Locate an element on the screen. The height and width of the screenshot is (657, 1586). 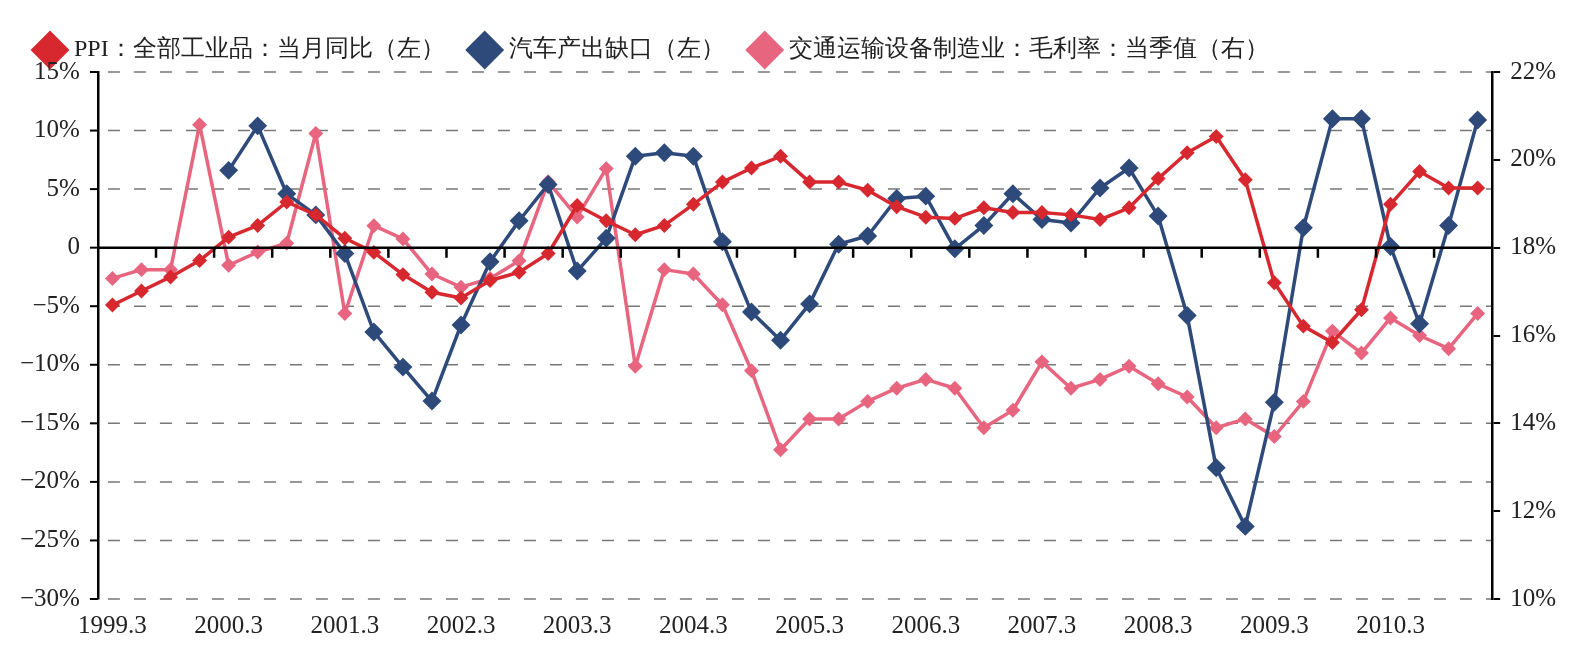
y-tick-label: −30% is located at coordinates (49, 597).